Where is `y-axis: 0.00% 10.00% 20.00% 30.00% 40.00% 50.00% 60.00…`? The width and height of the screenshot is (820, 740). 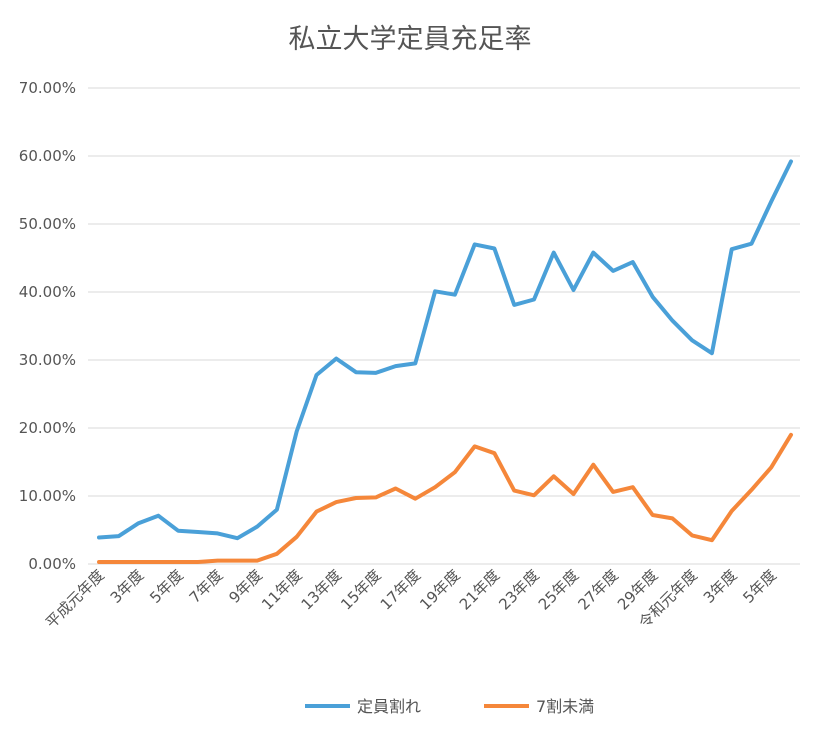 y-axis: 0.00% 10.00% 20.00% 30.00% 40.00% 50.00% 60.00… is located at coordinates (47, 326).